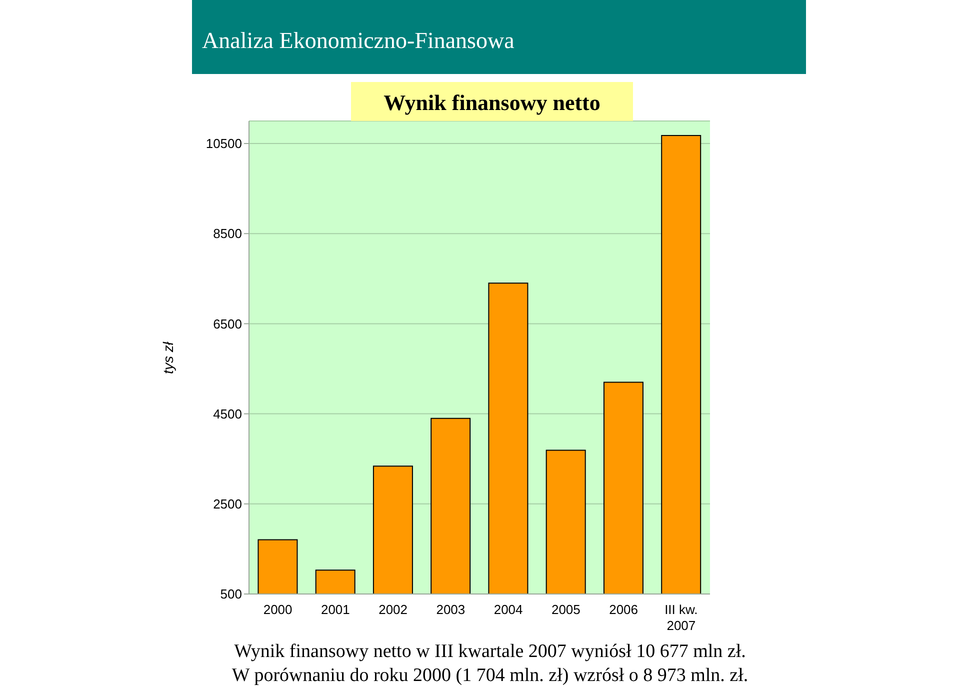 Image resolution: width=960 pixels, height=689 pixels. I want to click on x-tick-label: 2003, so click(451, 609).